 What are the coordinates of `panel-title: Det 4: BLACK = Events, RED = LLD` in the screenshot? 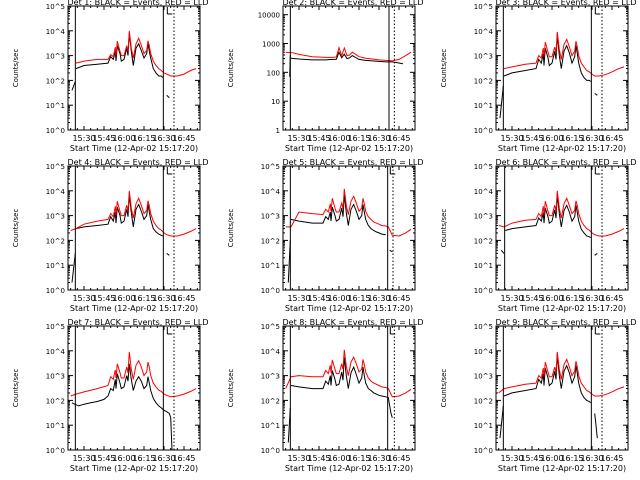 It's located at (138, 162).